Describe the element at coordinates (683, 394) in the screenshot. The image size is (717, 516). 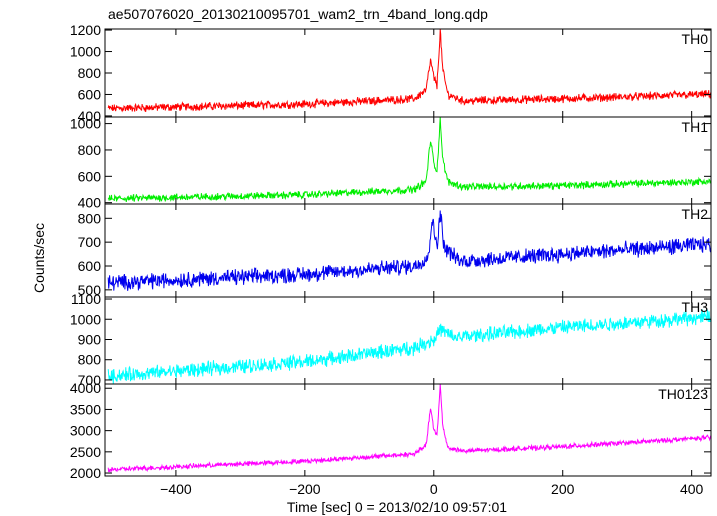
I see `panel-label: TH0123` at that location.